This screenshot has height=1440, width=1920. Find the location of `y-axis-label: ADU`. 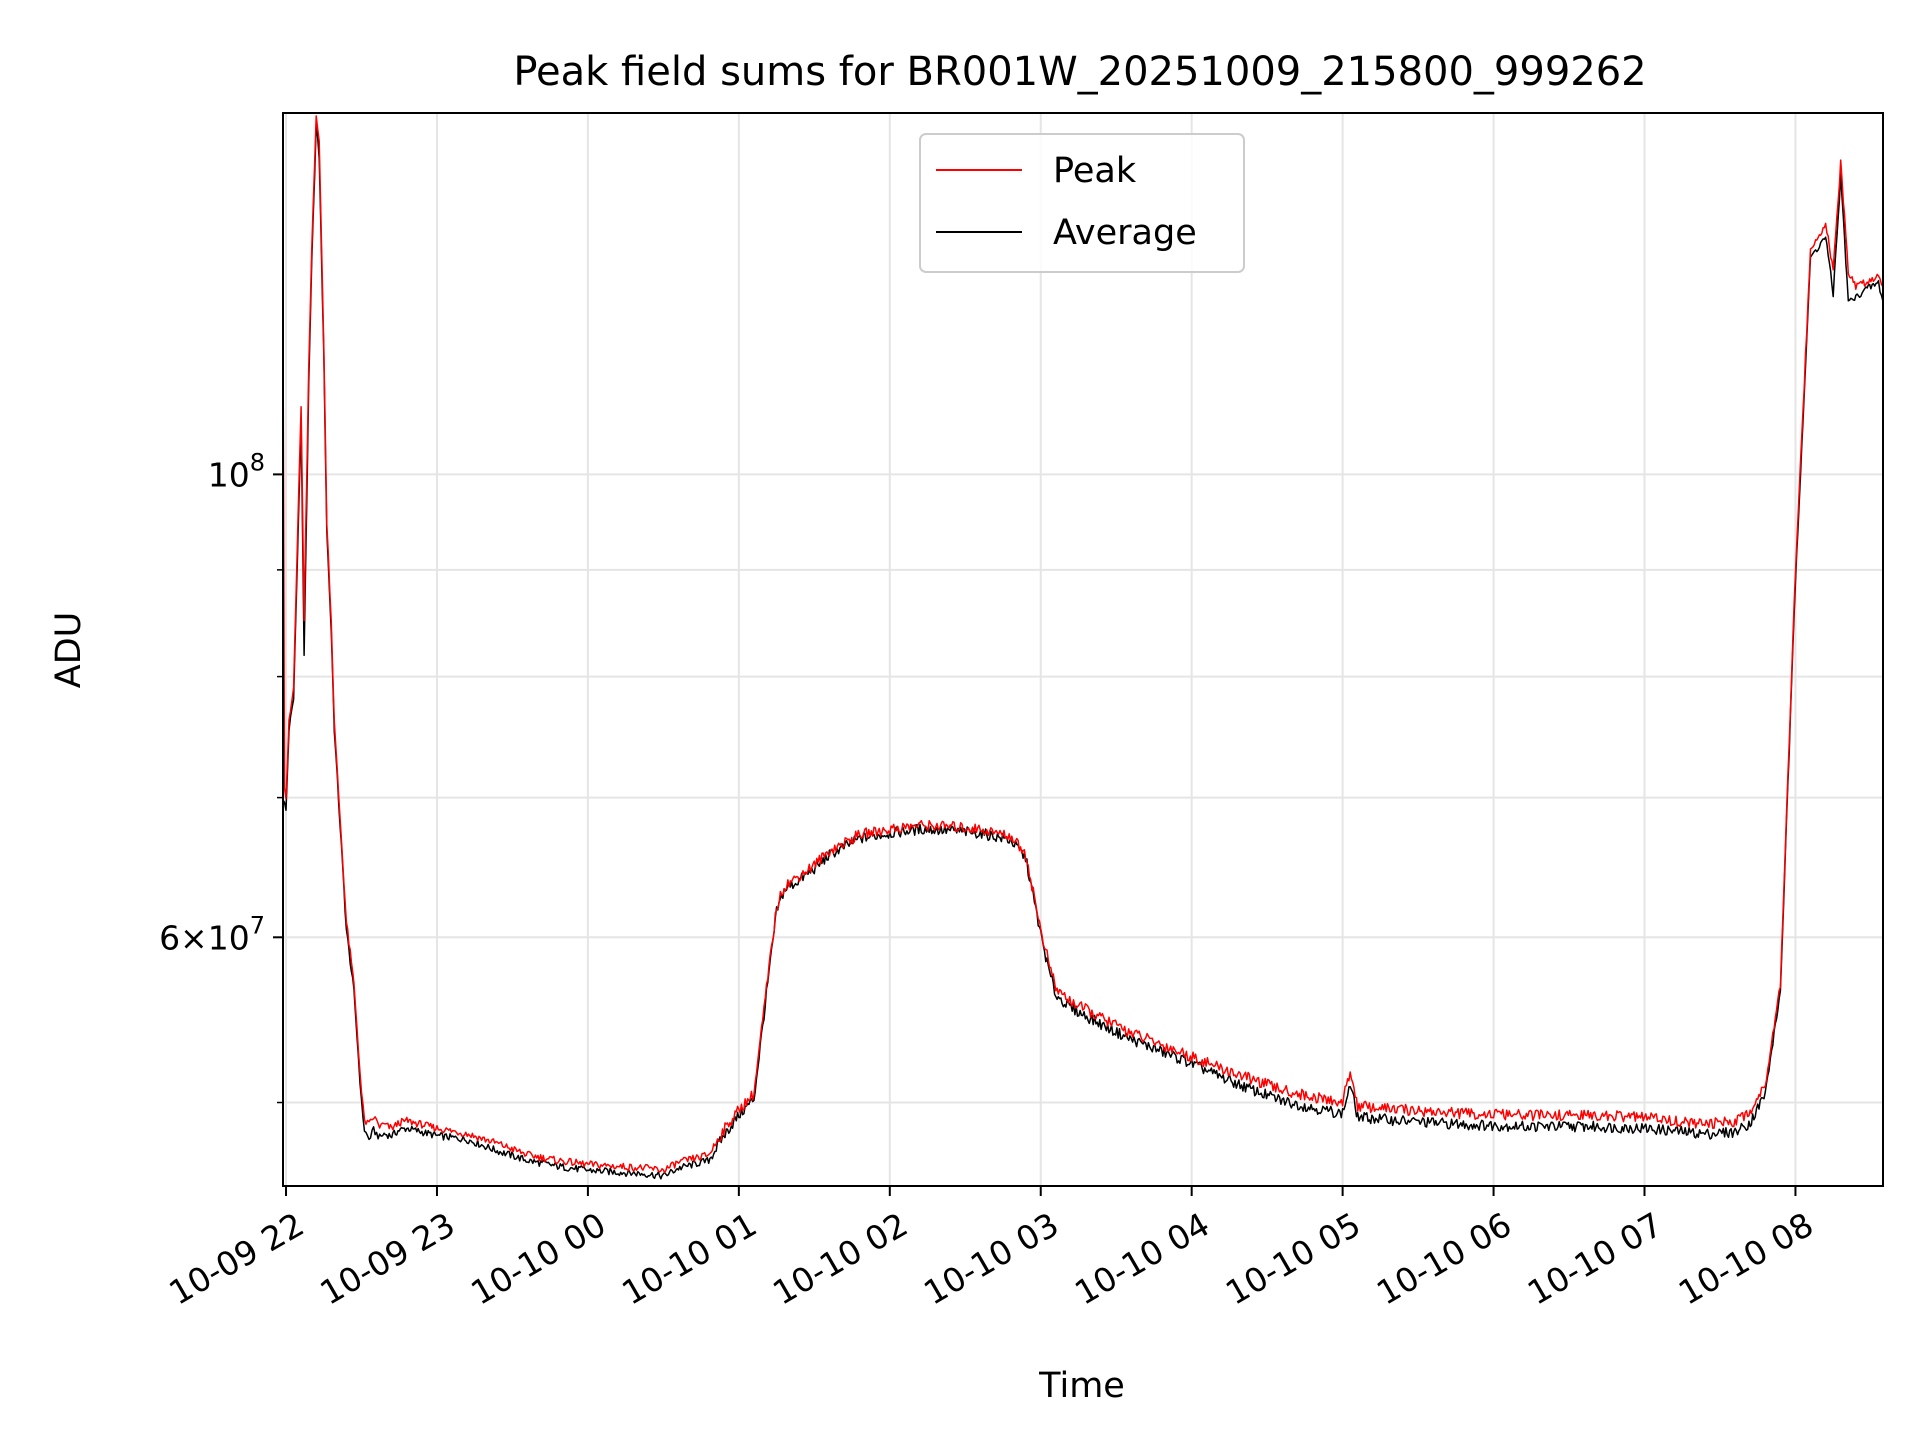

y-axis-label: ADU is located at coordinates (69, 650).